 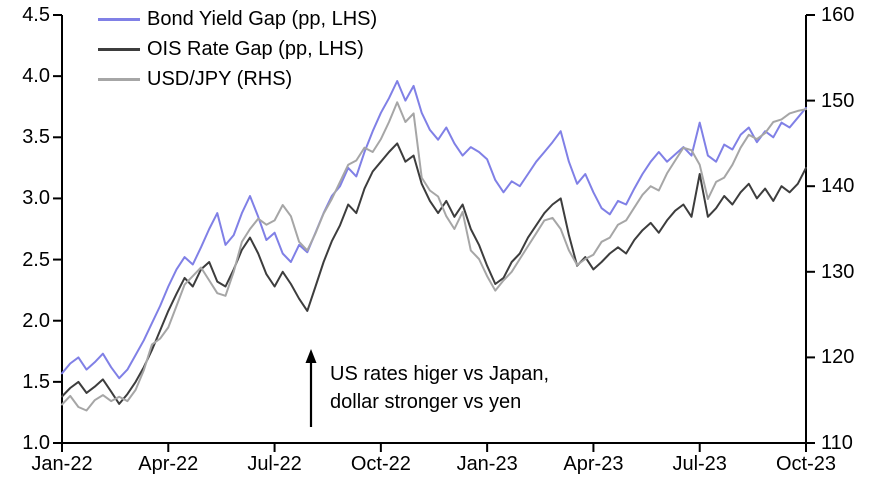 What do you see at coordinates (36, 15) in the screenshot?
I see `y-axis-left-tick-label: 4.5` at bounding box center [36, 15].